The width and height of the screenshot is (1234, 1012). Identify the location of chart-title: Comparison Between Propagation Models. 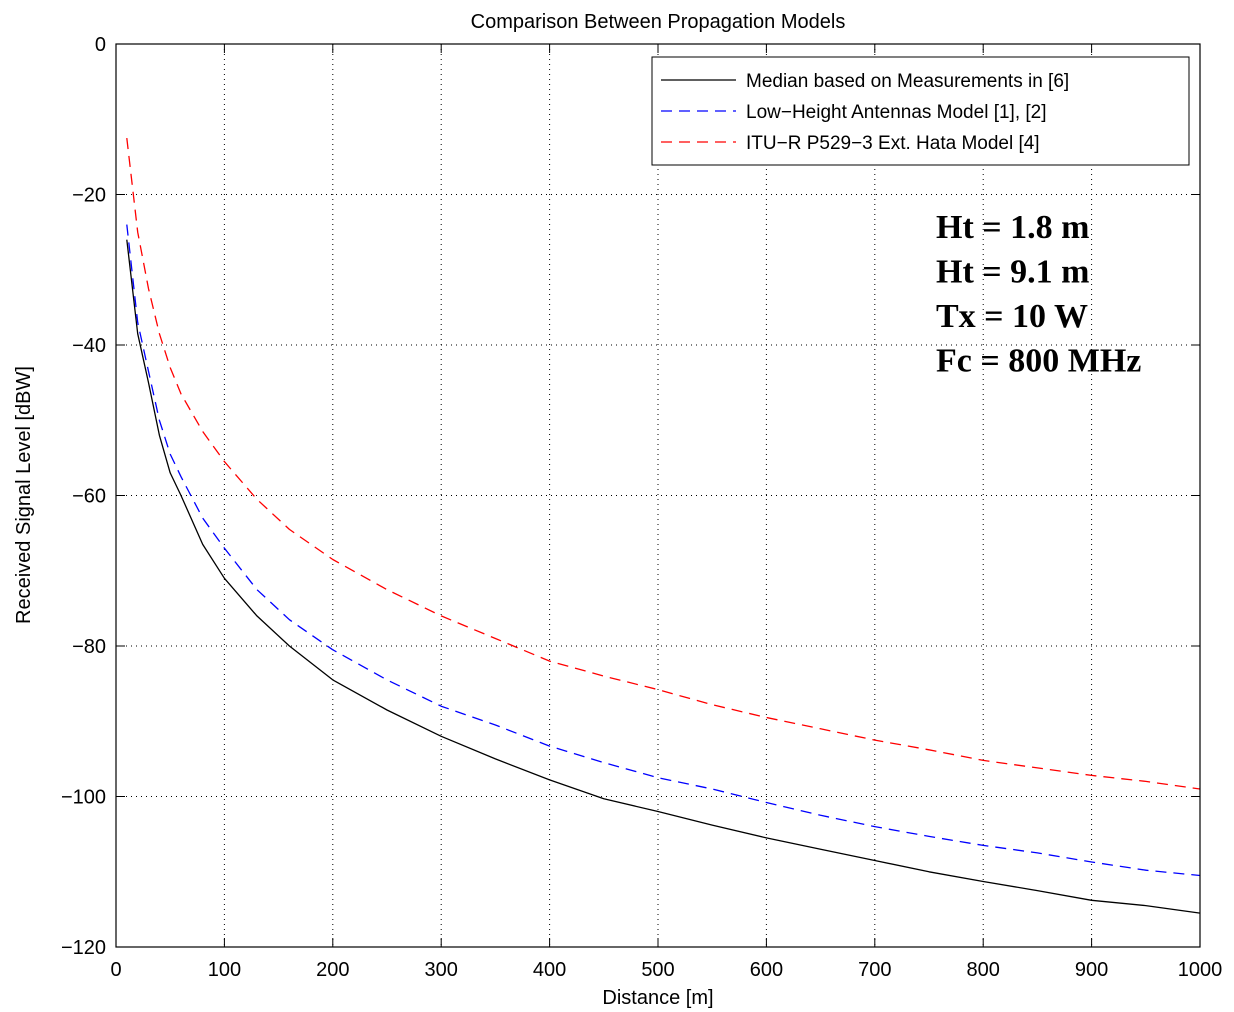
(658, 22).